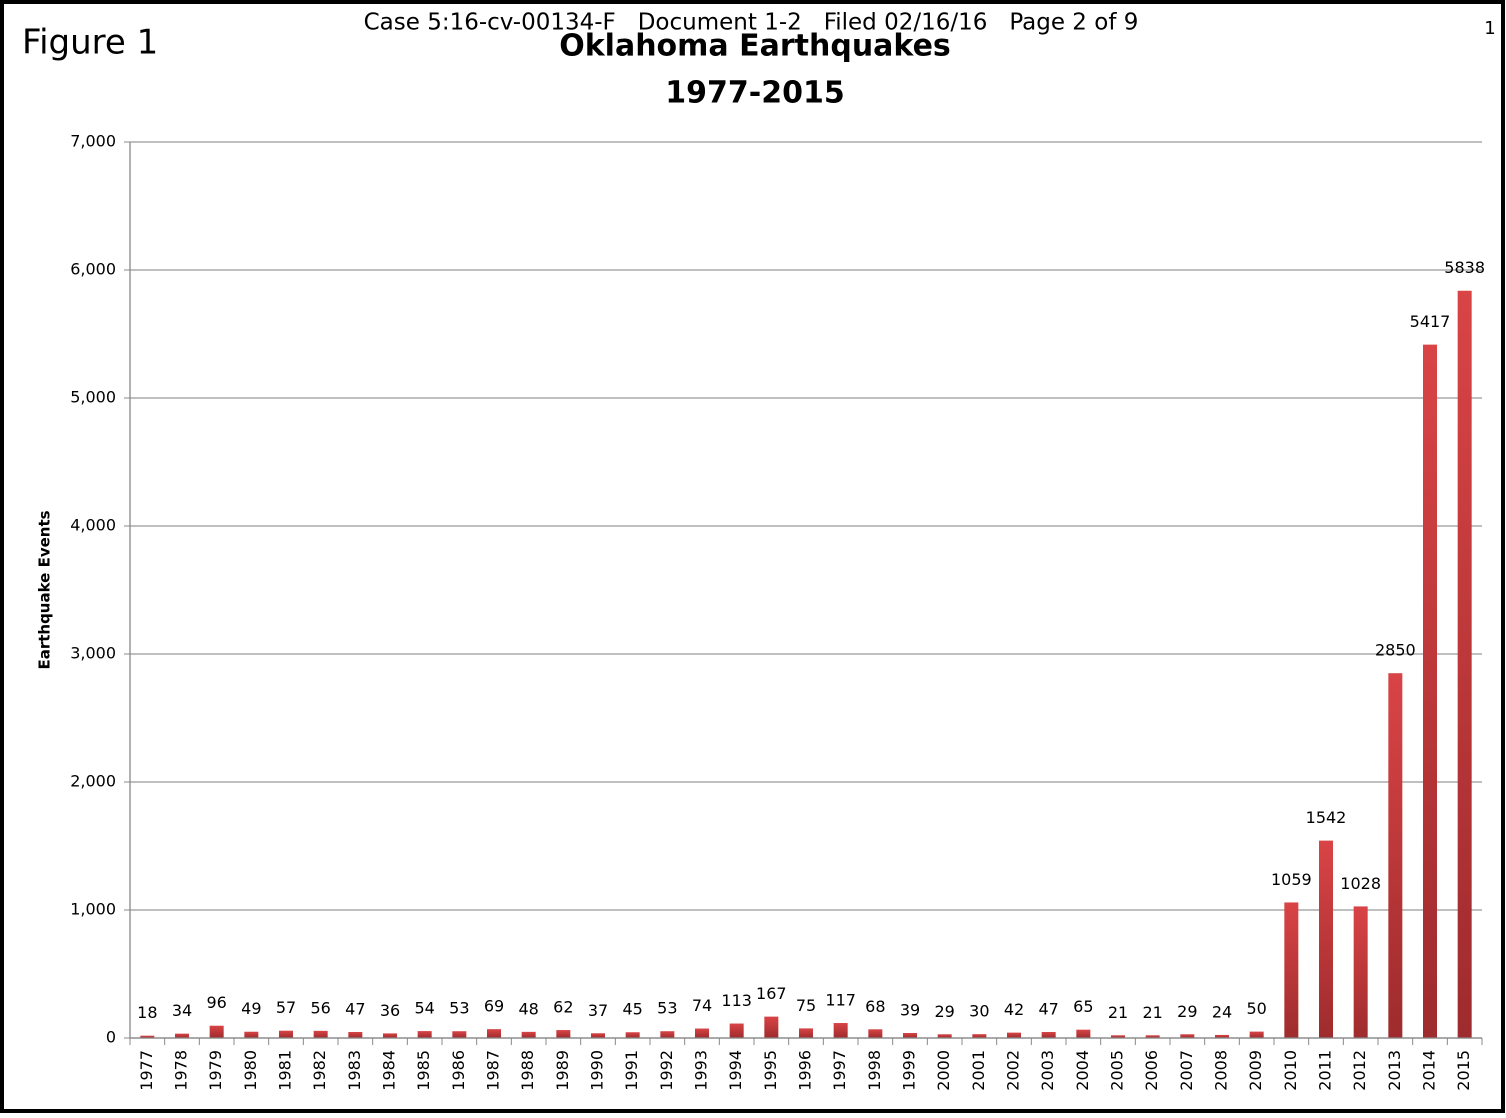  I want to click on x-tick-label: 1979, so click(215, 1070).